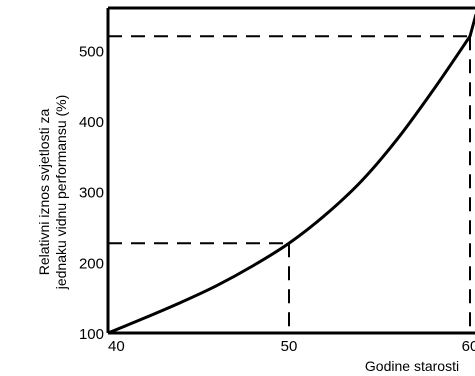  Describe the element at coordinates (91, 51) in the screenshot. I see `y-tick-label: 500` at that location.